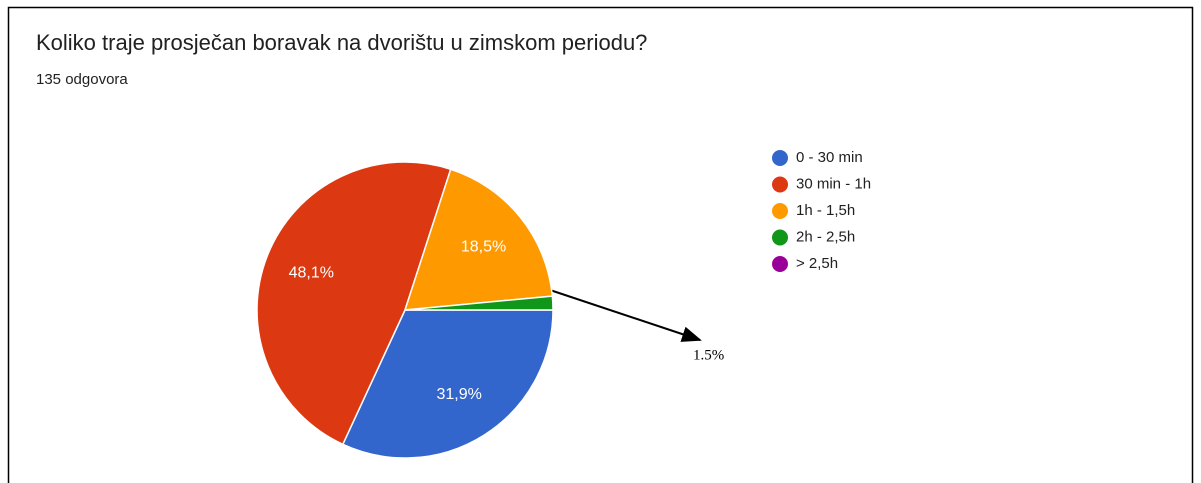  I want to click on legend-label: > 2,5h, so click(817, 263).